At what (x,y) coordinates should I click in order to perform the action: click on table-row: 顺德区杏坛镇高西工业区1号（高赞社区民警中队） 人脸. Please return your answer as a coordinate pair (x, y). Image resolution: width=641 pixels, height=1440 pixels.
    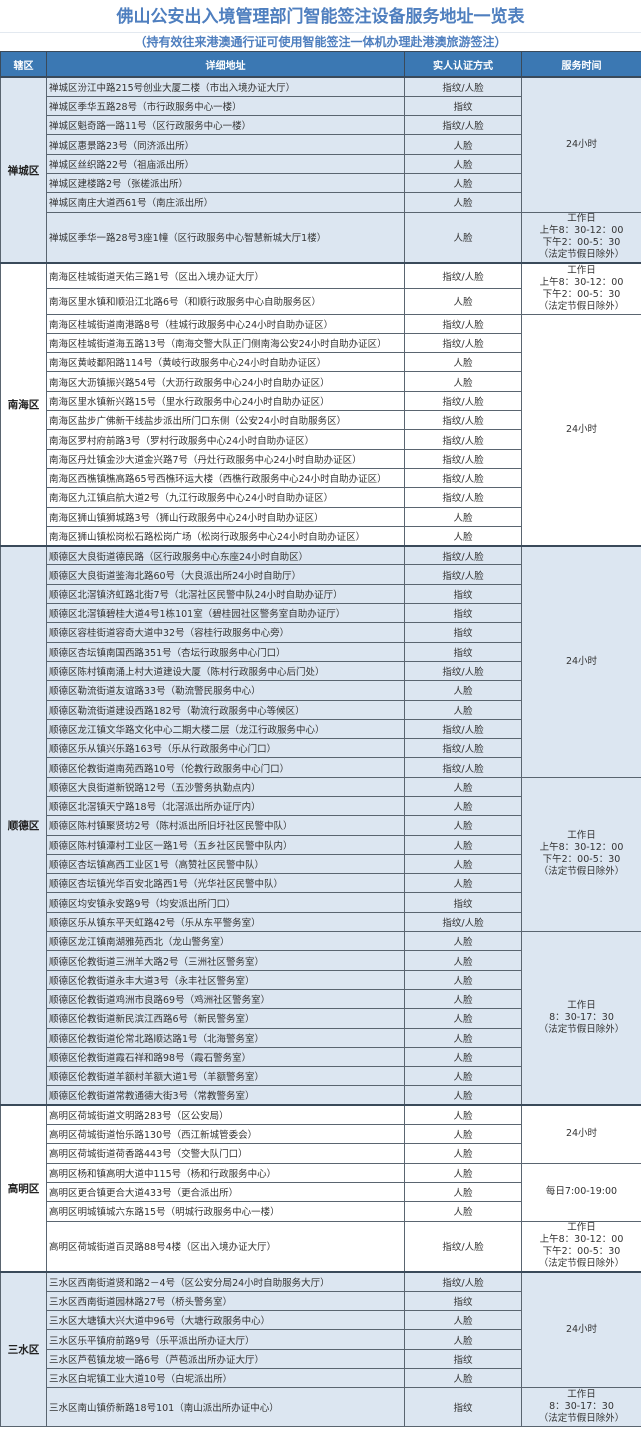
    Looking at the image, I should click on (321, 864).